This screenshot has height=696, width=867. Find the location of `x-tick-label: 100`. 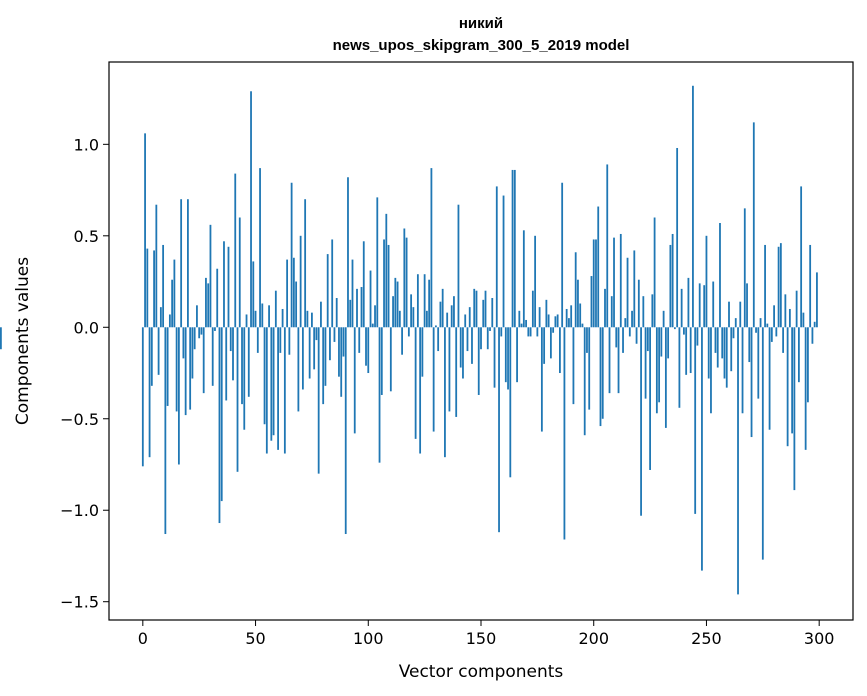

x-tick-label: 100 is located at coordinates (368, 638).